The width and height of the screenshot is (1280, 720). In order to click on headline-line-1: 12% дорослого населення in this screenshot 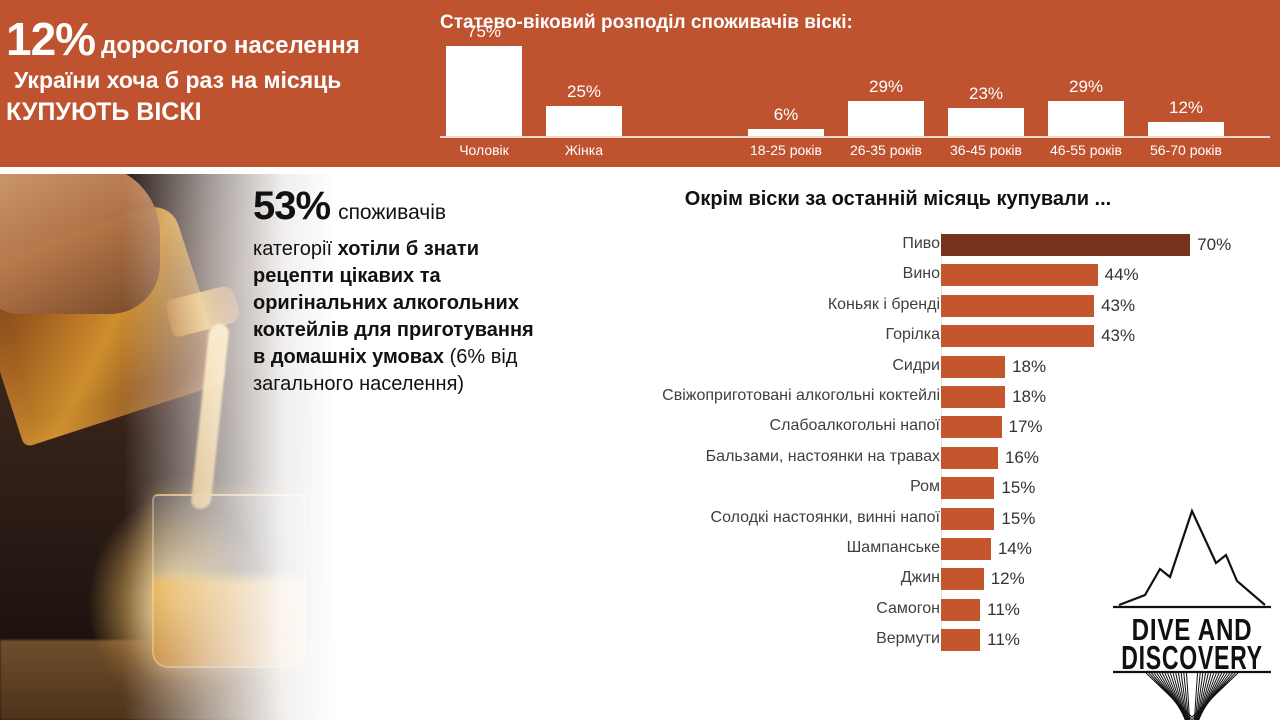, I will do `click(216, 39)`.